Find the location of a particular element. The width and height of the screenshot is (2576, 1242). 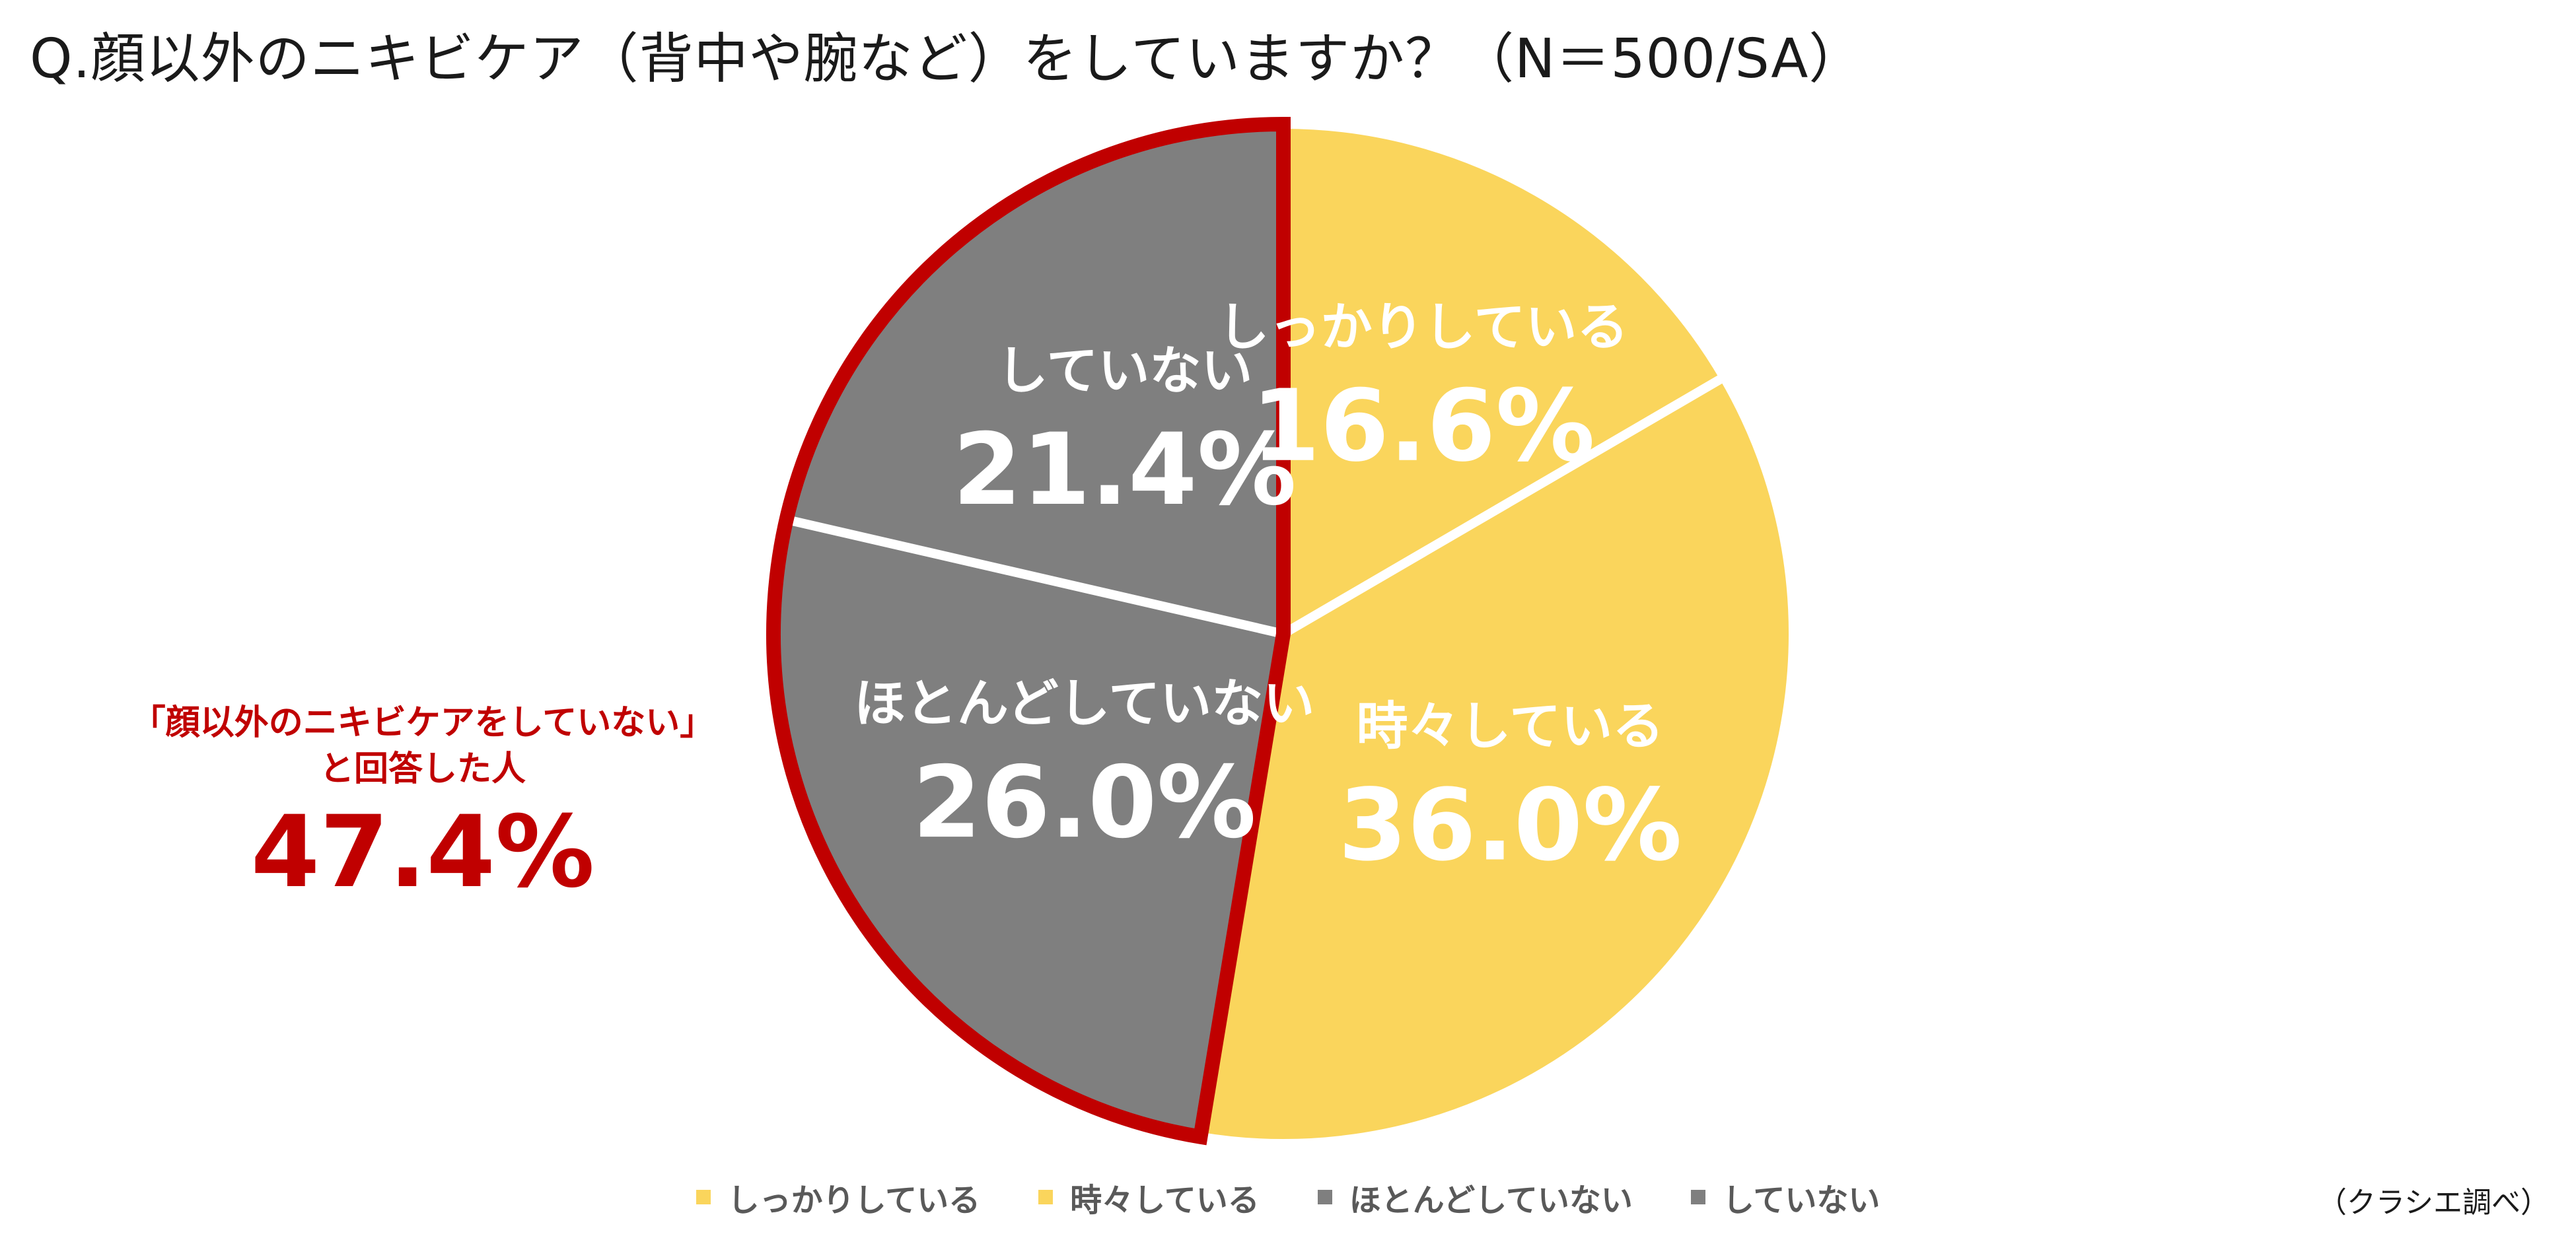

legend-label: ほとんどしていない is located at coordinates (1491, 1200).